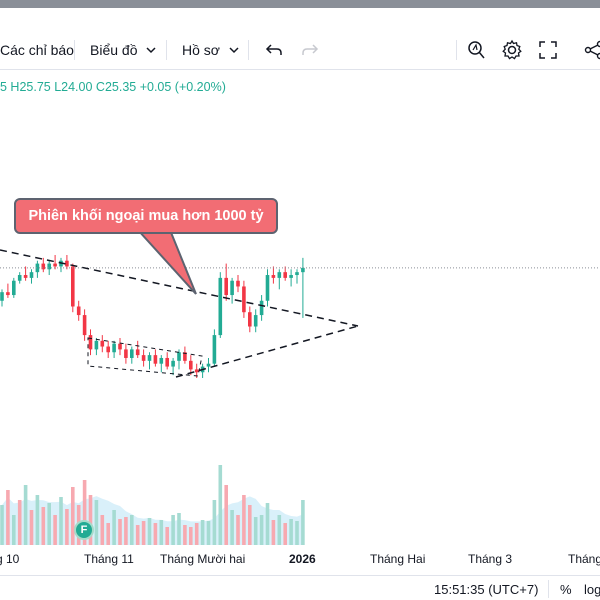  What do you see at coordinates (486, 589) in the screenshot?
I see `clock-timezone: 15:51:35 (UTC+7)` at bounding box center [486, 589].